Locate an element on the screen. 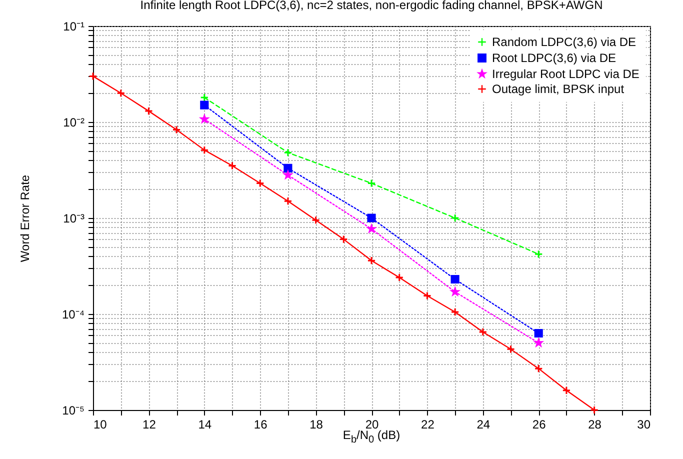  x-tick-label: 18 is located at coordinates (317, 425).